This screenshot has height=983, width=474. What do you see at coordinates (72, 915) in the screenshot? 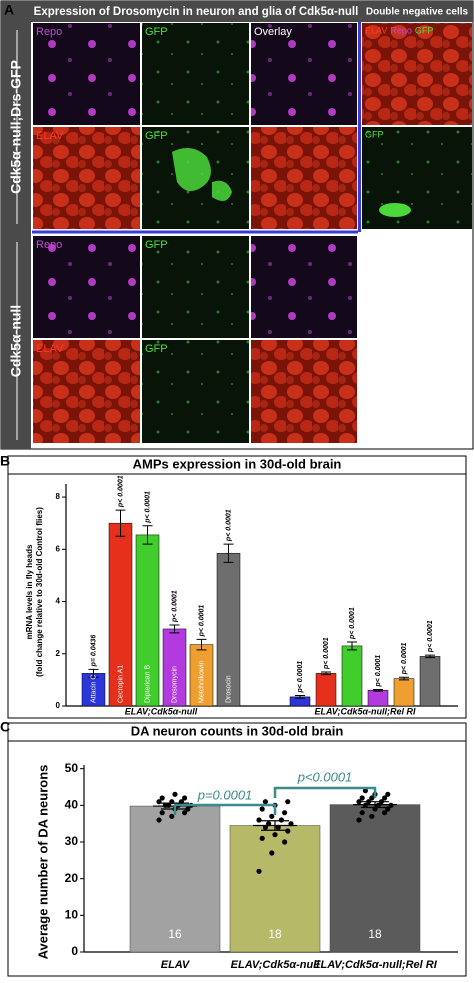
I see `y-tick-label: 10` at bounding box center [72, 915].